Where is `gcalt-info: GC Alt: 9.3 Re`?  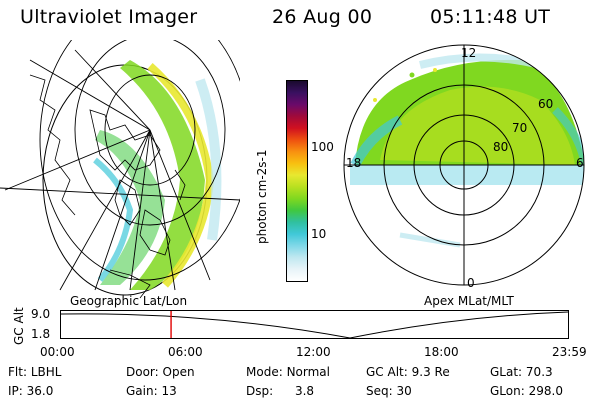
gcalt-info: GC Alt: 9.3 Re is located at coordinates (408, 372).